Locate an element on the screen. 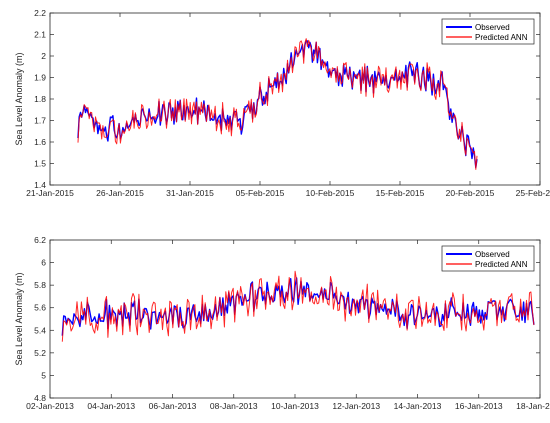 The image size is (550, 423). y-tick-label: 5.2 is located at coordinates (40, 353).